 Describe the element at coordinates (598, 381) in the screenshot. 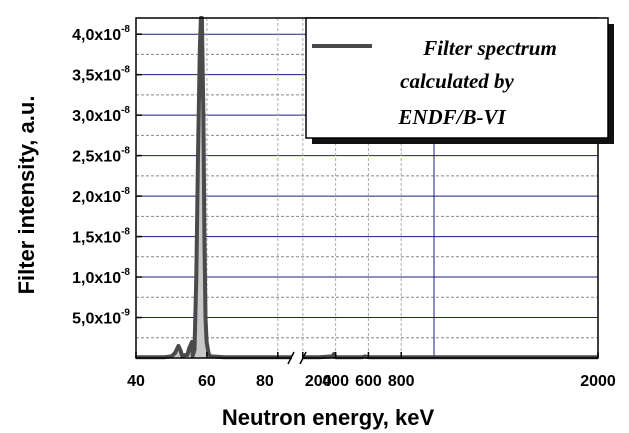

I see `x-tick-label: 2000` at that location.